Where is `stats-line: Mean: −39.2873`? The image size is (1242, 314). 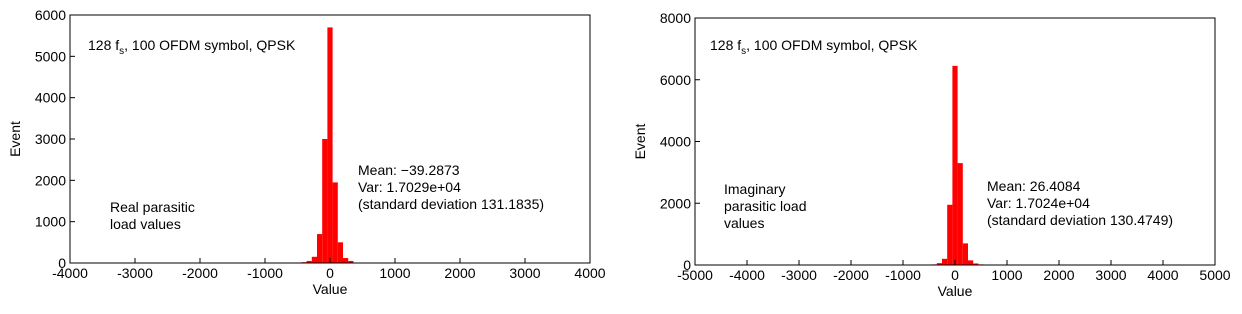
stats-line: Mean: −39.2873 is located at coordinates (409, 170).